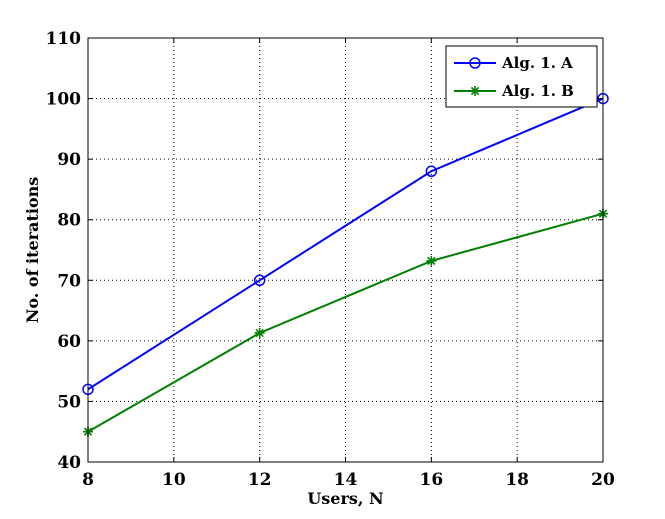 Image resolution: width=665 pixels, height=519 pixels. What do you see at coordinates (260, 480) in the screenshot?
I see `x-tick-label: 12` at bounding box center [260, 480].